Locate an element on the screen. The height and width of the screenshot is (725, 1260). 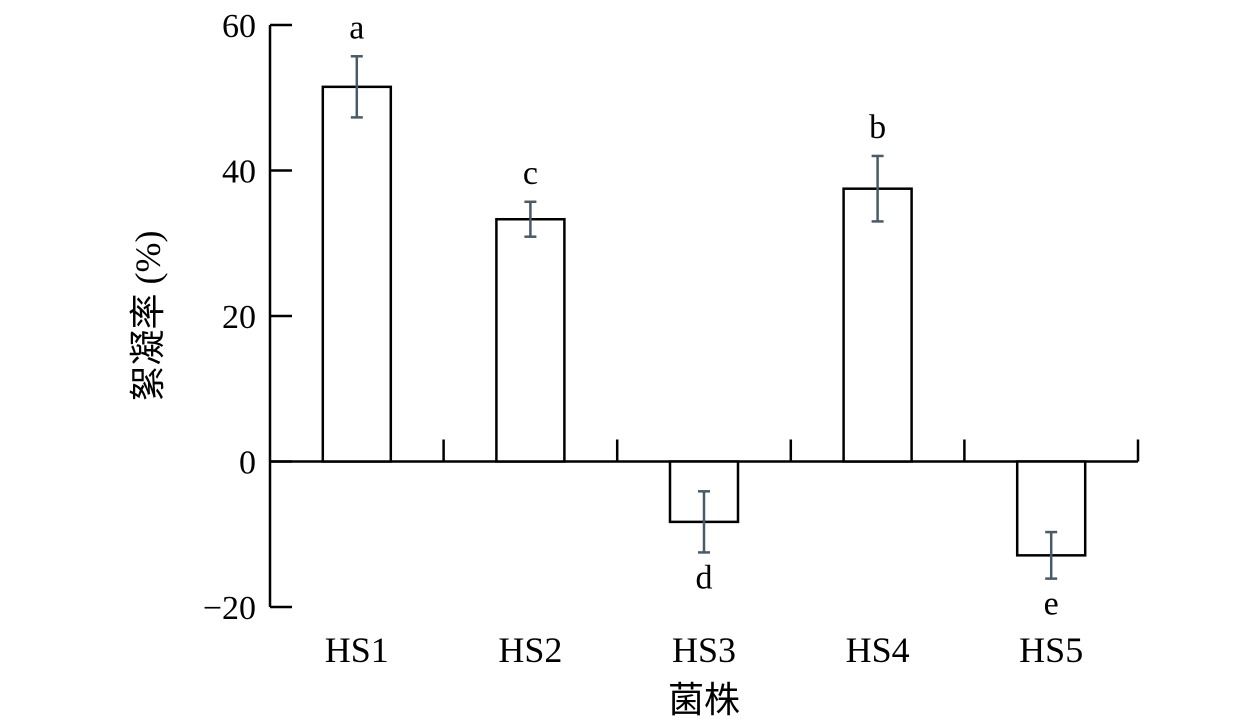
x-tick-label: HS5 is located at coordinates (1051, 650).